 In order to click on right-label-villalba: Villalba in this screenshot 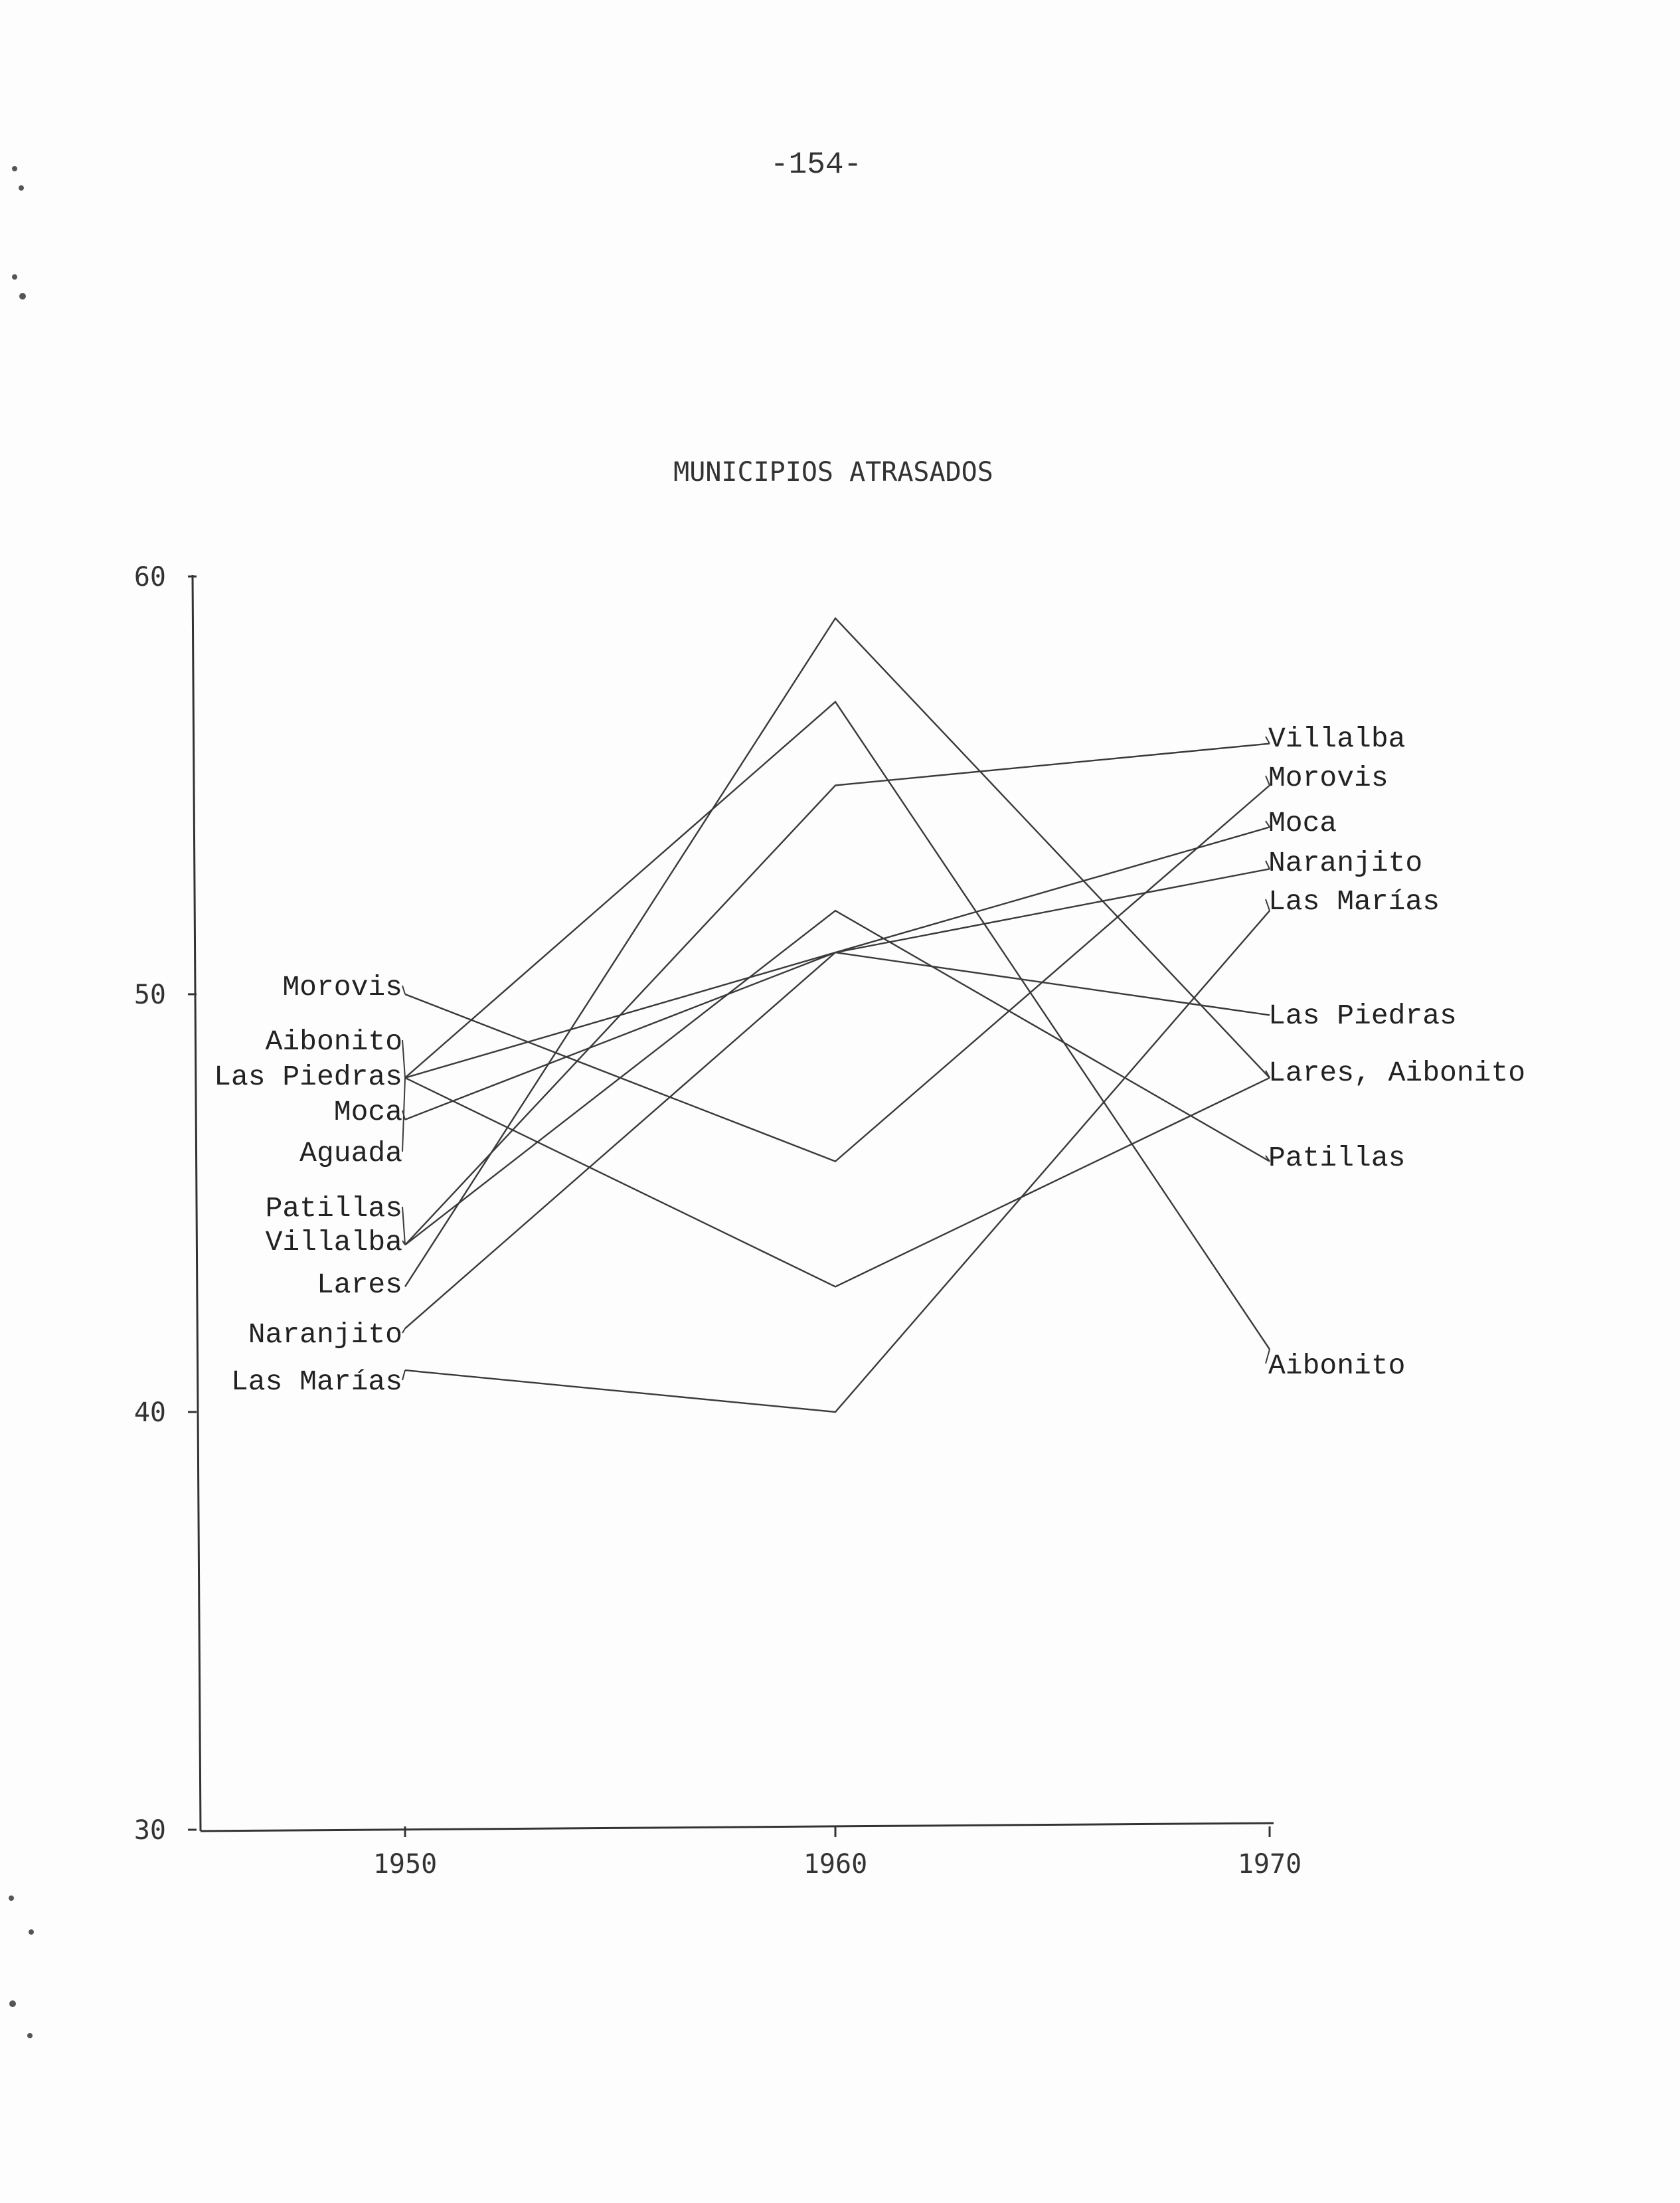, I will do `click(1336, 739)`.